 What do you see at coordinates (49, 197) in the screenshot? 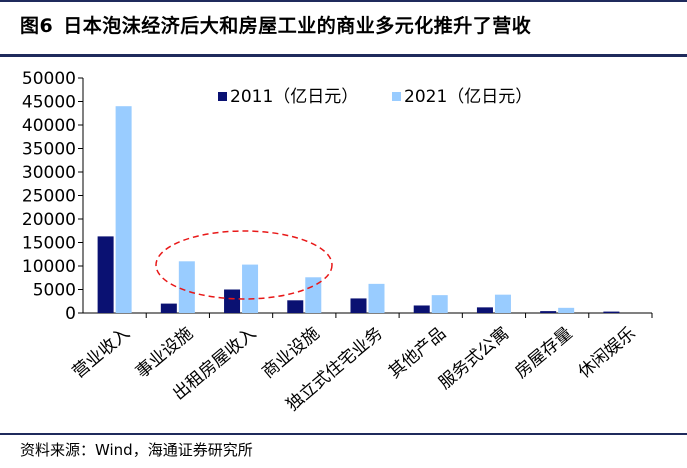
I see `y-tick-label: 25000` at bounding box center [49, 197].